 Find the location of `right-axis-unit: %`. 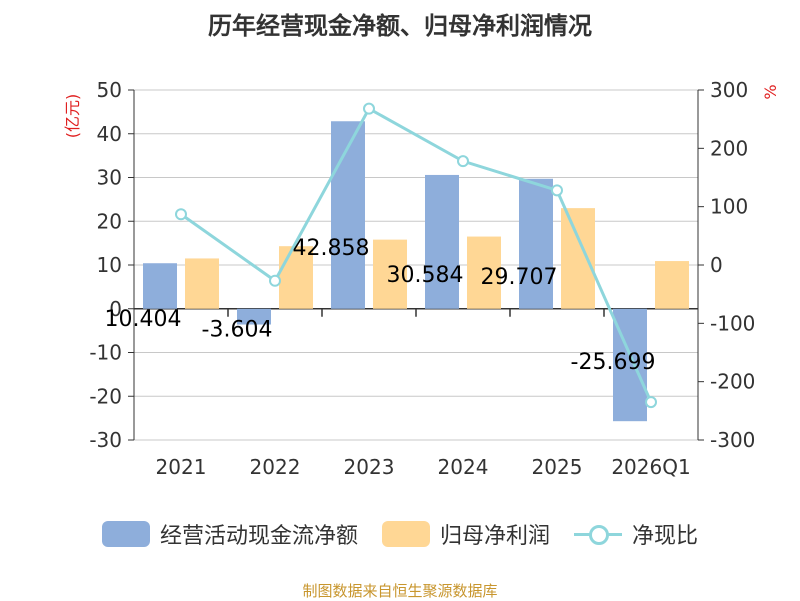

right-axis-unit: % is located at coordinates (770, 91).